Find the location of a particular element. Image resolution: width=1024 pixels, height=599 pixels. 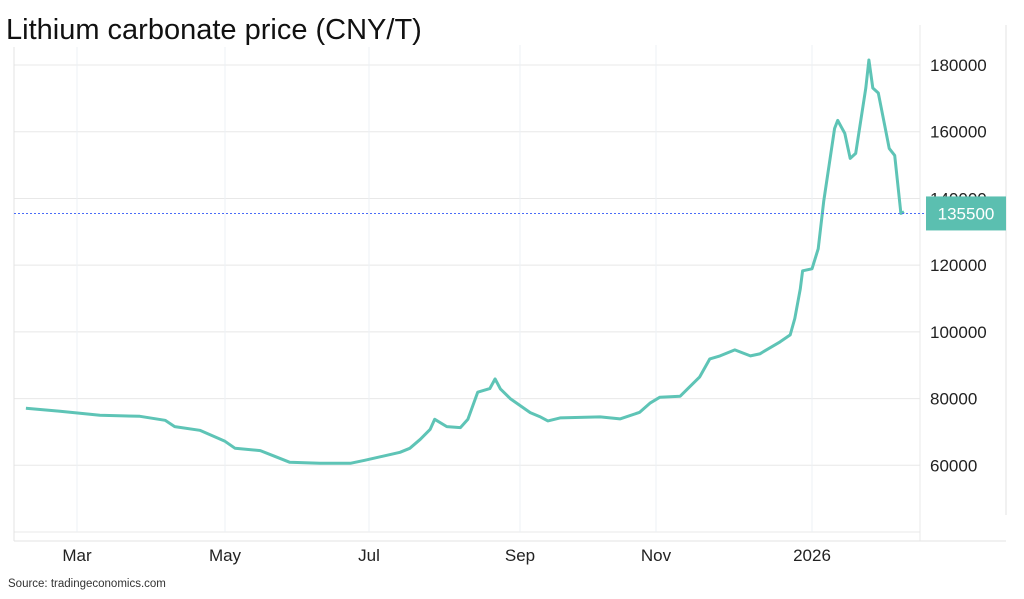

source-note: Source: tradingeconomics.com is located at coordinates (87, 584).